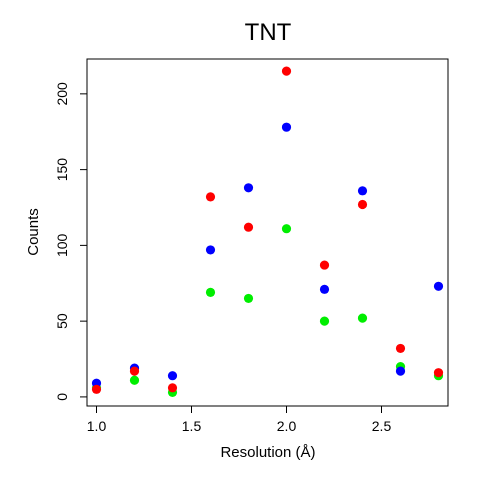 Image resolution: width=480 pixels, height=480 pixels. Describe the element at coordinates (382, 426) in the screenshot. I see `x-tick-label: 2.5` at that location.